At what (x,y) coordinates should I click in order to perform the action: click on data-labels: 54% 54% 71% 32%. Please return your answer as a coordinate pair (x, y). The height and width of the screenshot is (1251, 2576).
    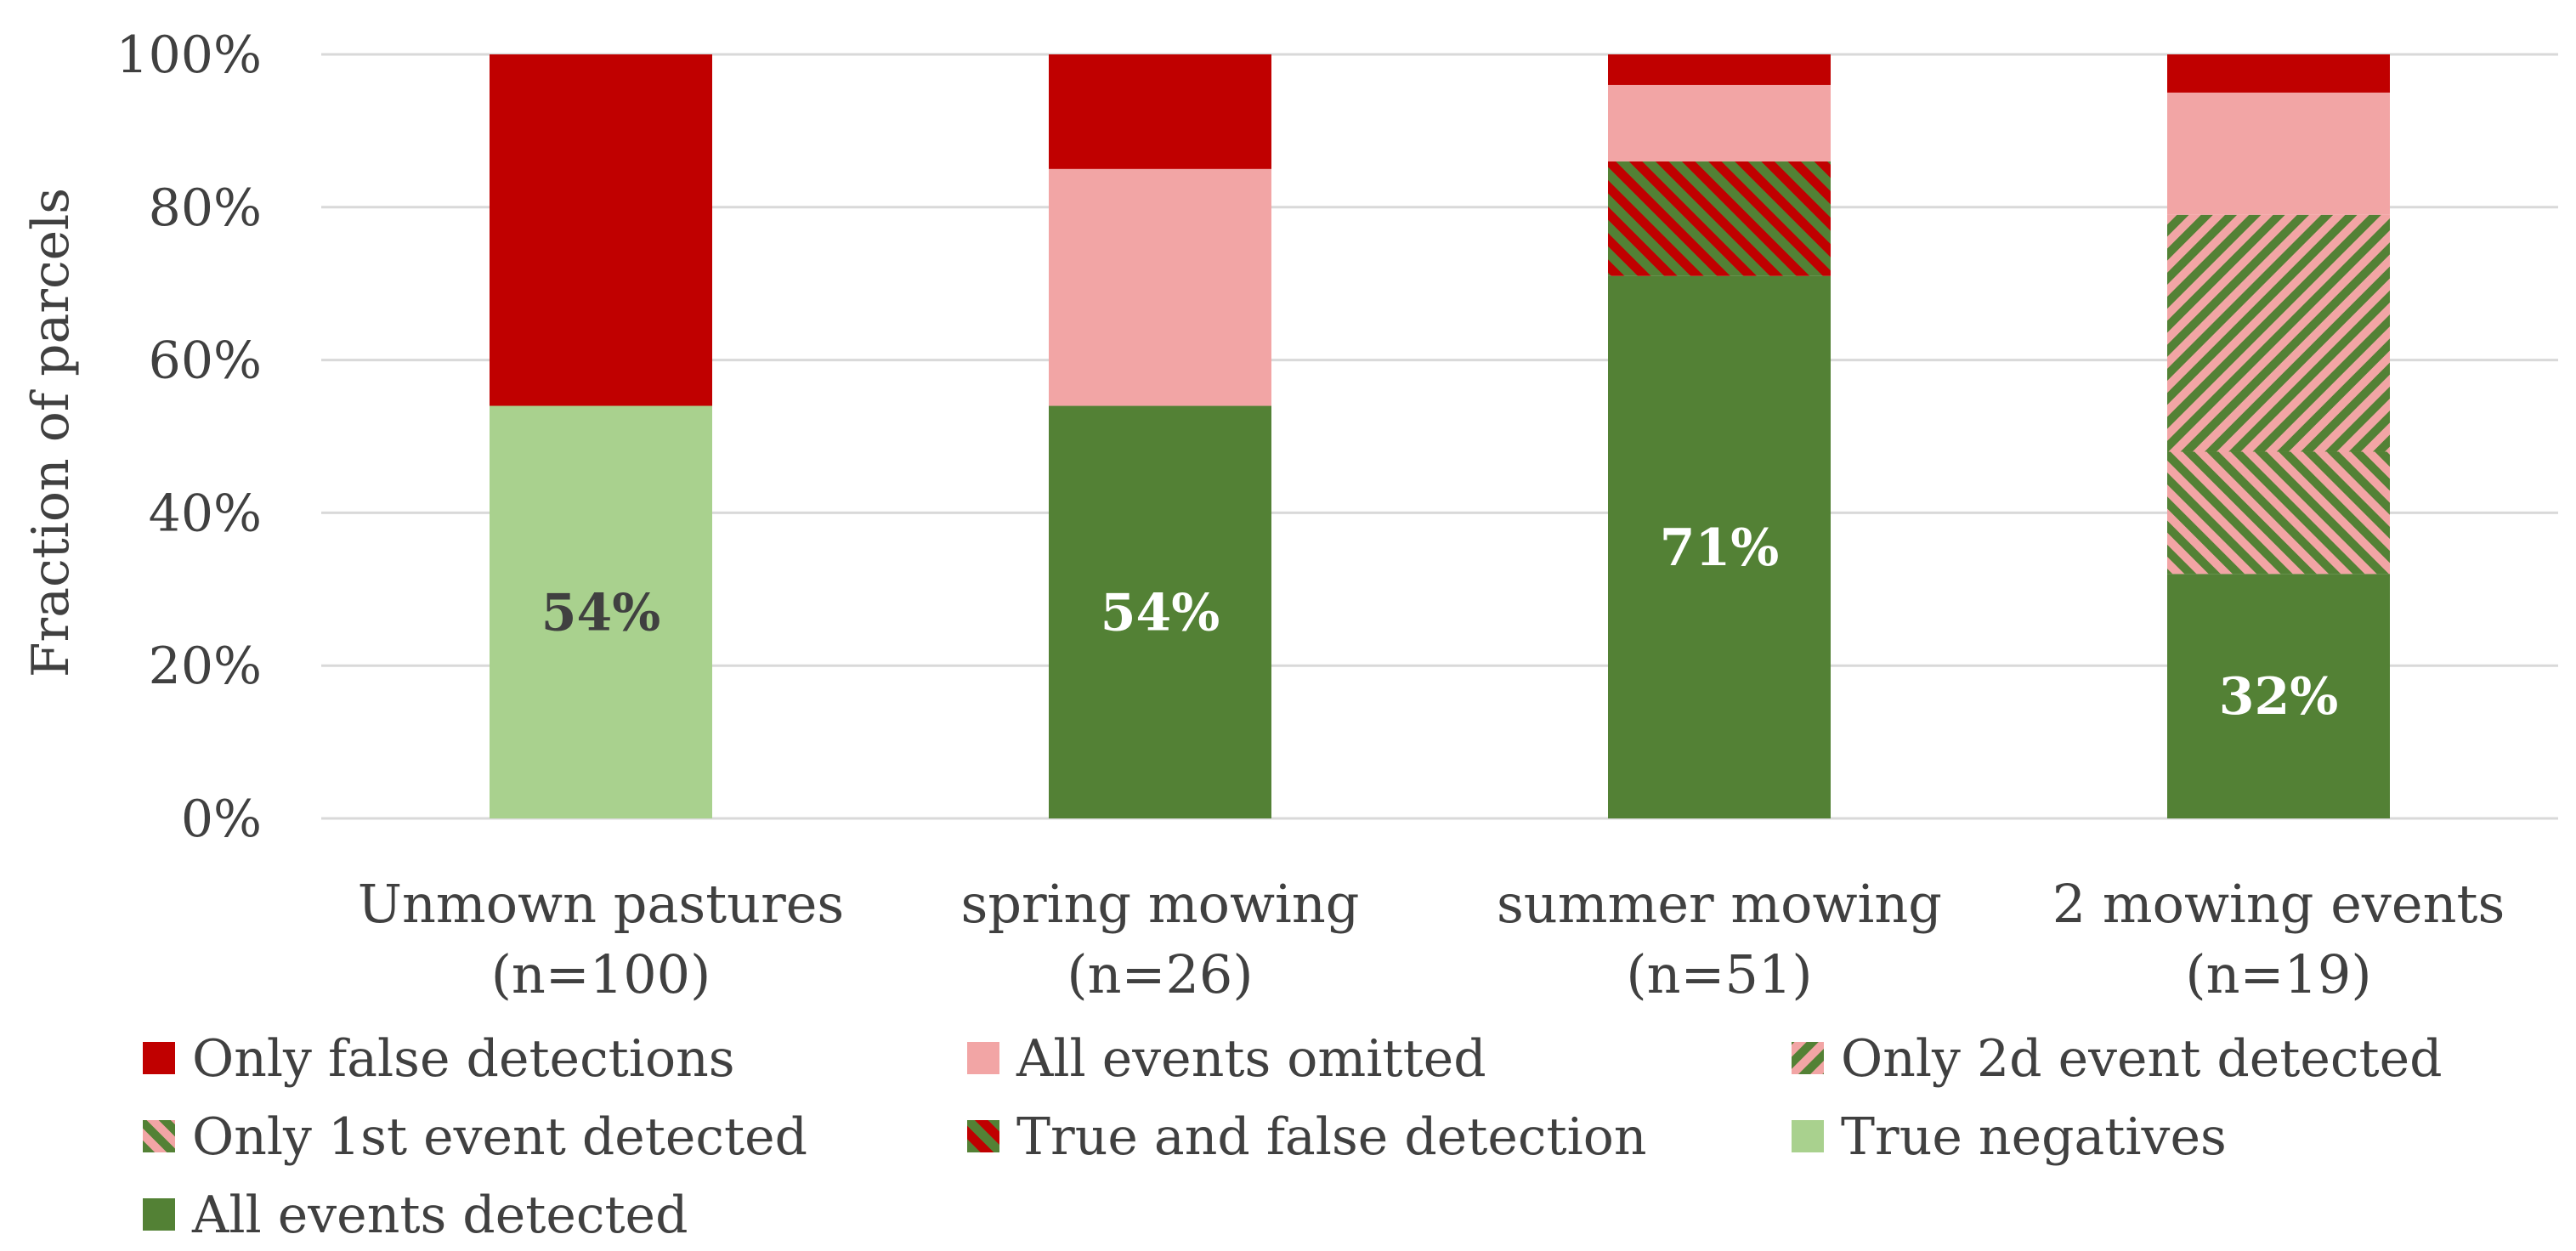
    Looking at the image, I should click on (1440, 622).